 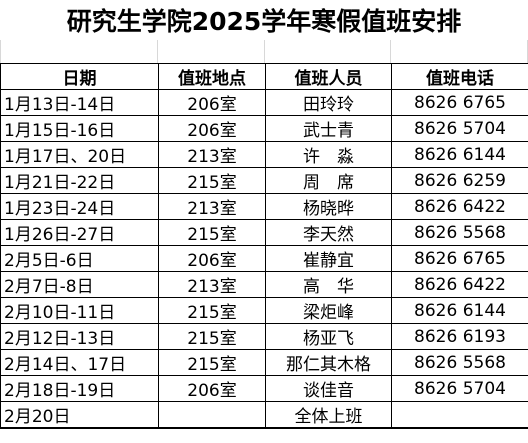 I want to click on cell-date: 2月5日-6日, so click(x=79, y=258).